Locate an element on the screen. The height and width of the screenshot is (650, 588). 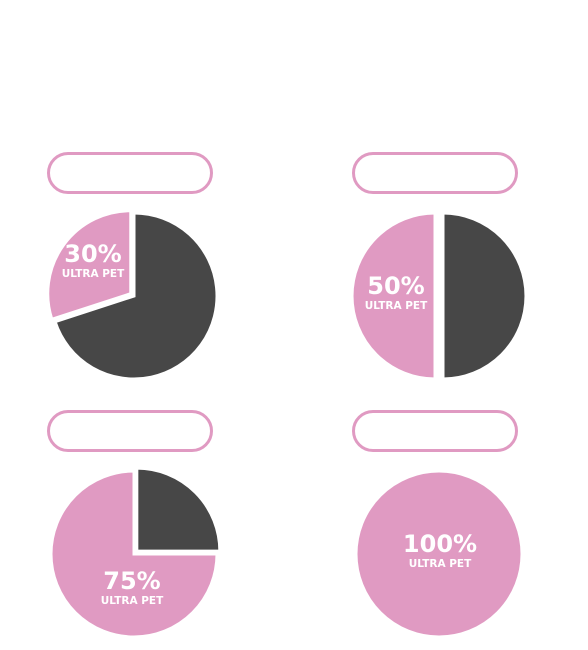
chart-panel-100: 100% ULTRA PET is located at coordinates (452, 530).